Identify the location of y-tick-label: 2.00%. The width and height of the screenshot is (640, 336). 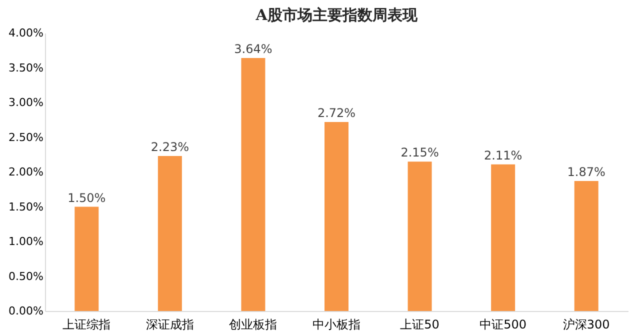
(26, 172).